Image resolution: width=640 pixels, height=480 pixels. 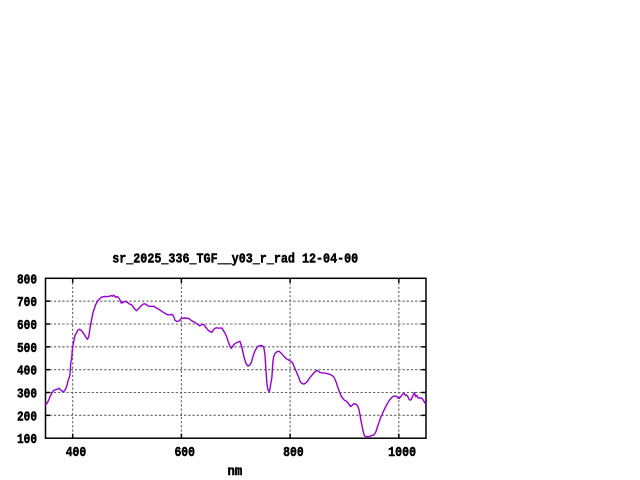 What do you see at coordinates (235, 472) in the screenshot?
I see `svg-text: nm` at bounding box center [235, 472].